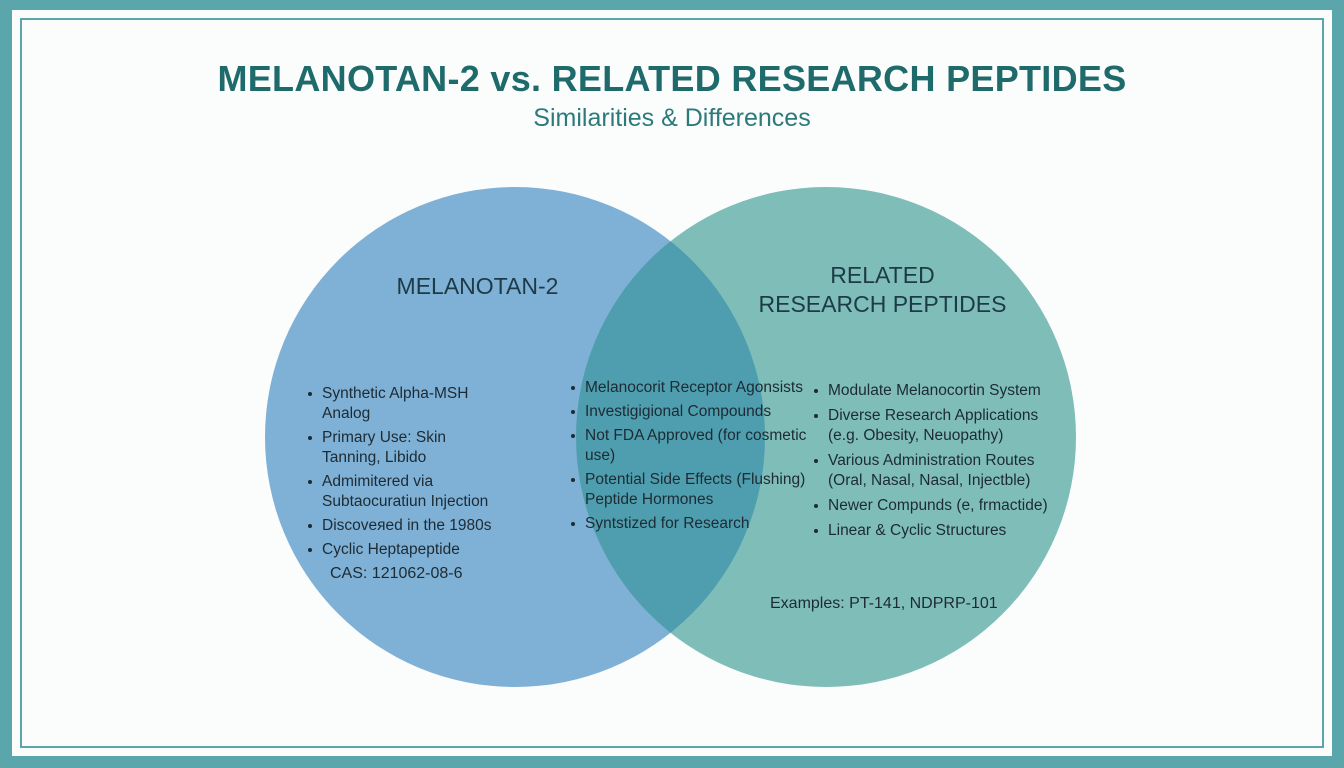 The image size is (1344, 768). What do you see at coordinates (408, 404) in the screenshot?
I see `list-item: Synthetic Alpha-MSH Analog` at bounding box center [408, 404].